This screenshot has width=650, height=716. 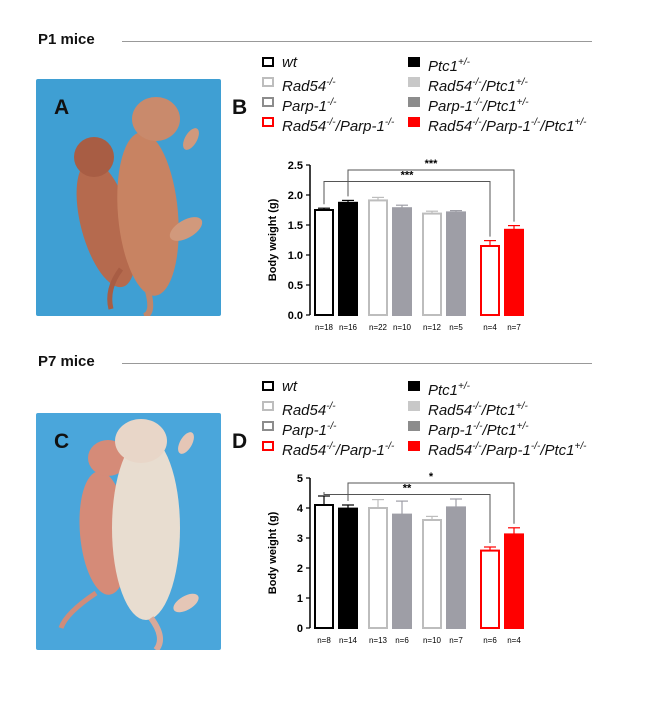 What do you see at coordinates (378, 327) in the screenshot?
I see `category-label: n=22` at bounding box center [378, 327].